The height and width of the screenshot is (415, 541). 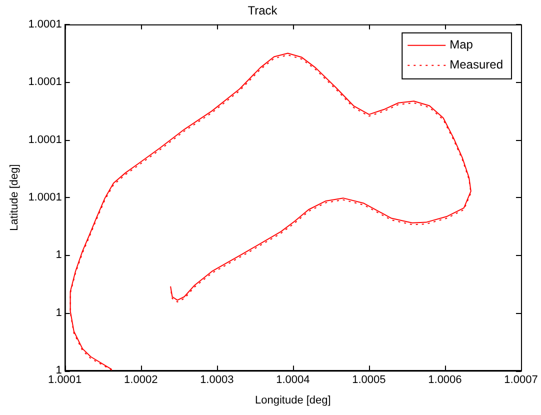 What do you see at coordinates (217, 380) in the screenshot?
I see `x-tick-label: 1.0003` at bounding box center [217, 380].